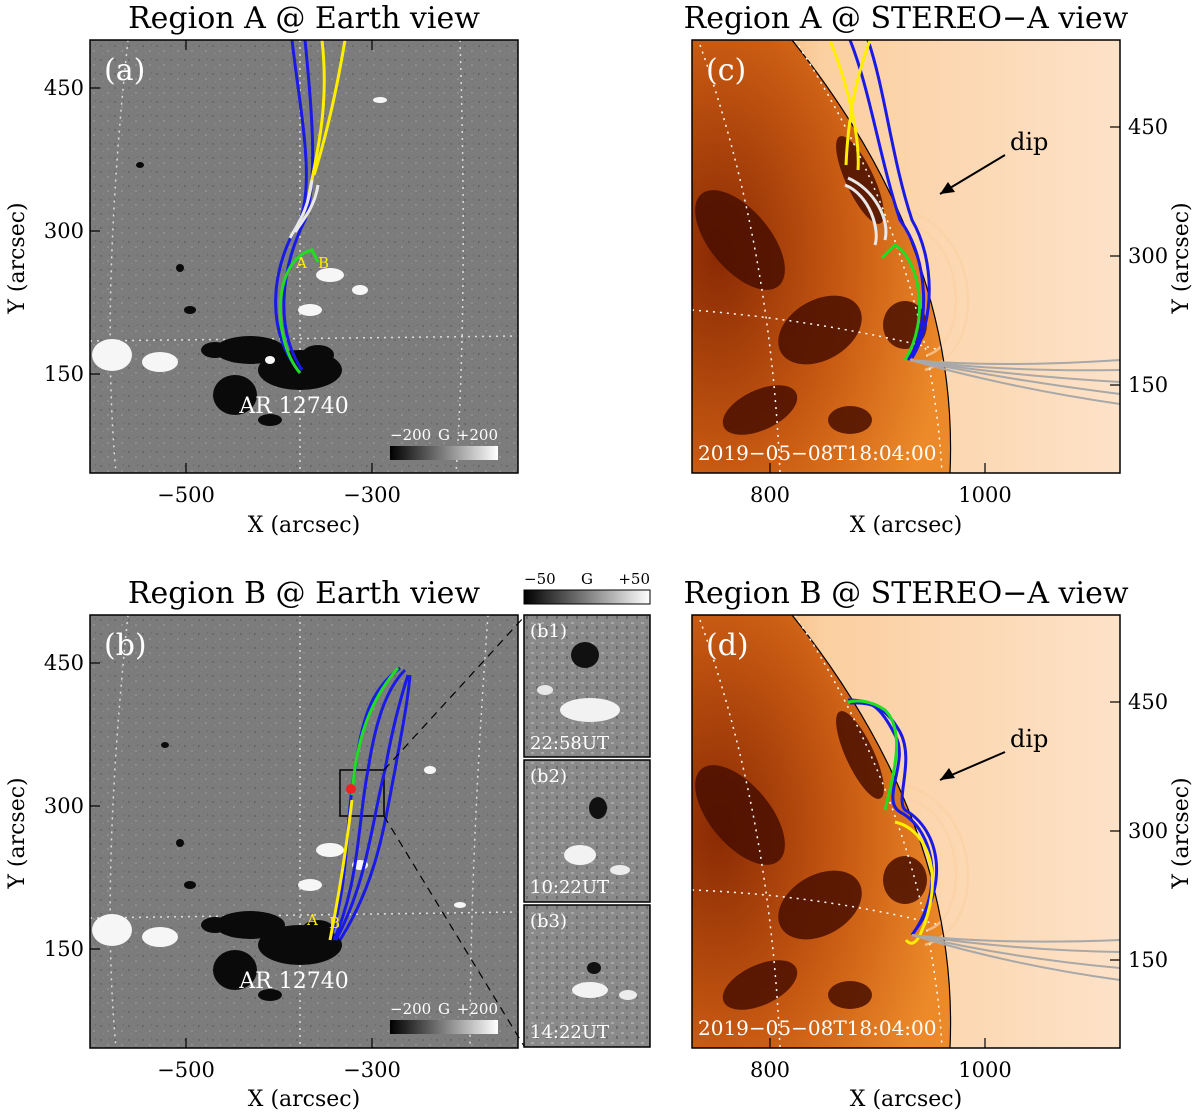 Image resolution: width=1200 pixels, height=1115 pixels. Describe the element at coordinates (1148, 960) in the screenshot. I see `panel-d-ytick-2: 150` at that location.